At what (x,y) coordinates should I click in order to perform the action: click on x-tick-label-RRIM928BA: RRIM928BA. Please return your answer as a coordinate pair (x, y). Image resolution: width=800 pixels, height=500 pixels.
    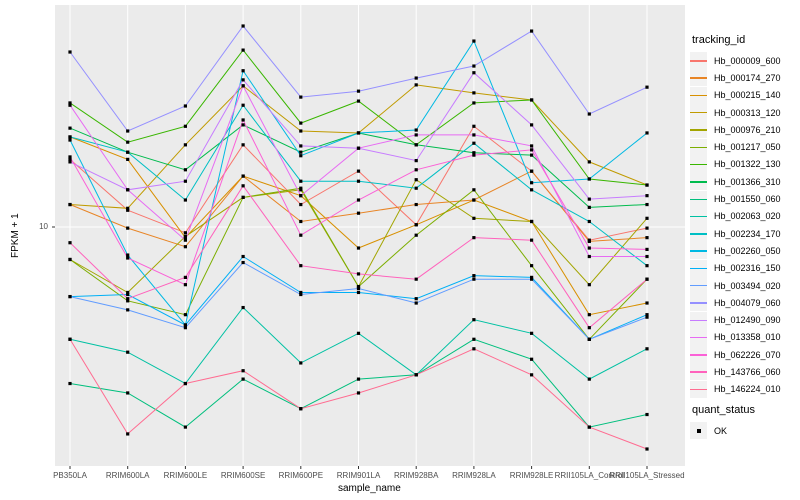
    Looking at the image, I should click on (416, 475).